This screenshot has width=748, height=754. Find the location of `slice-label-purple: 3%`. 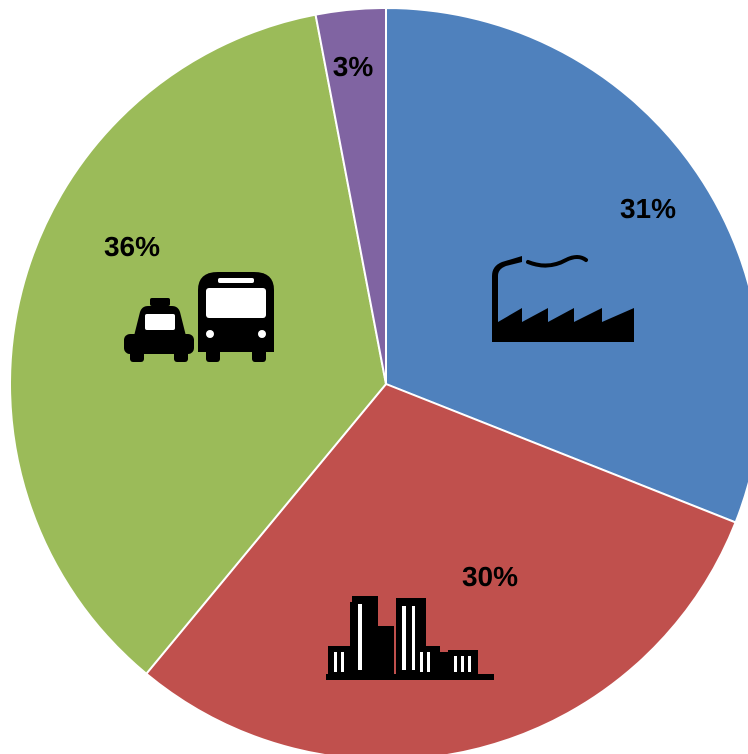

slice-label-purple: 3% is located at coordinates (353, 66).